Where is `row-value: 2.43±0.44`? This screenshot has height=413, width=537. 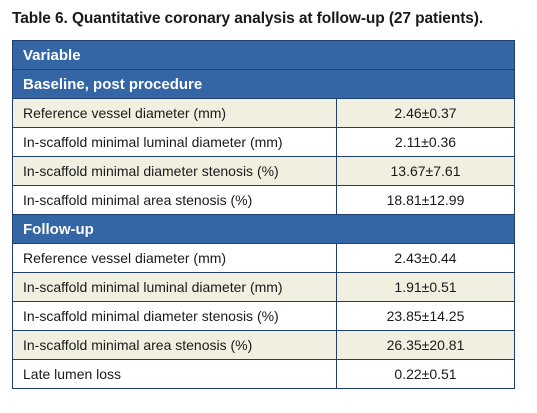
row-value: 2.43±0.44 is located at coordinates (425, 258).